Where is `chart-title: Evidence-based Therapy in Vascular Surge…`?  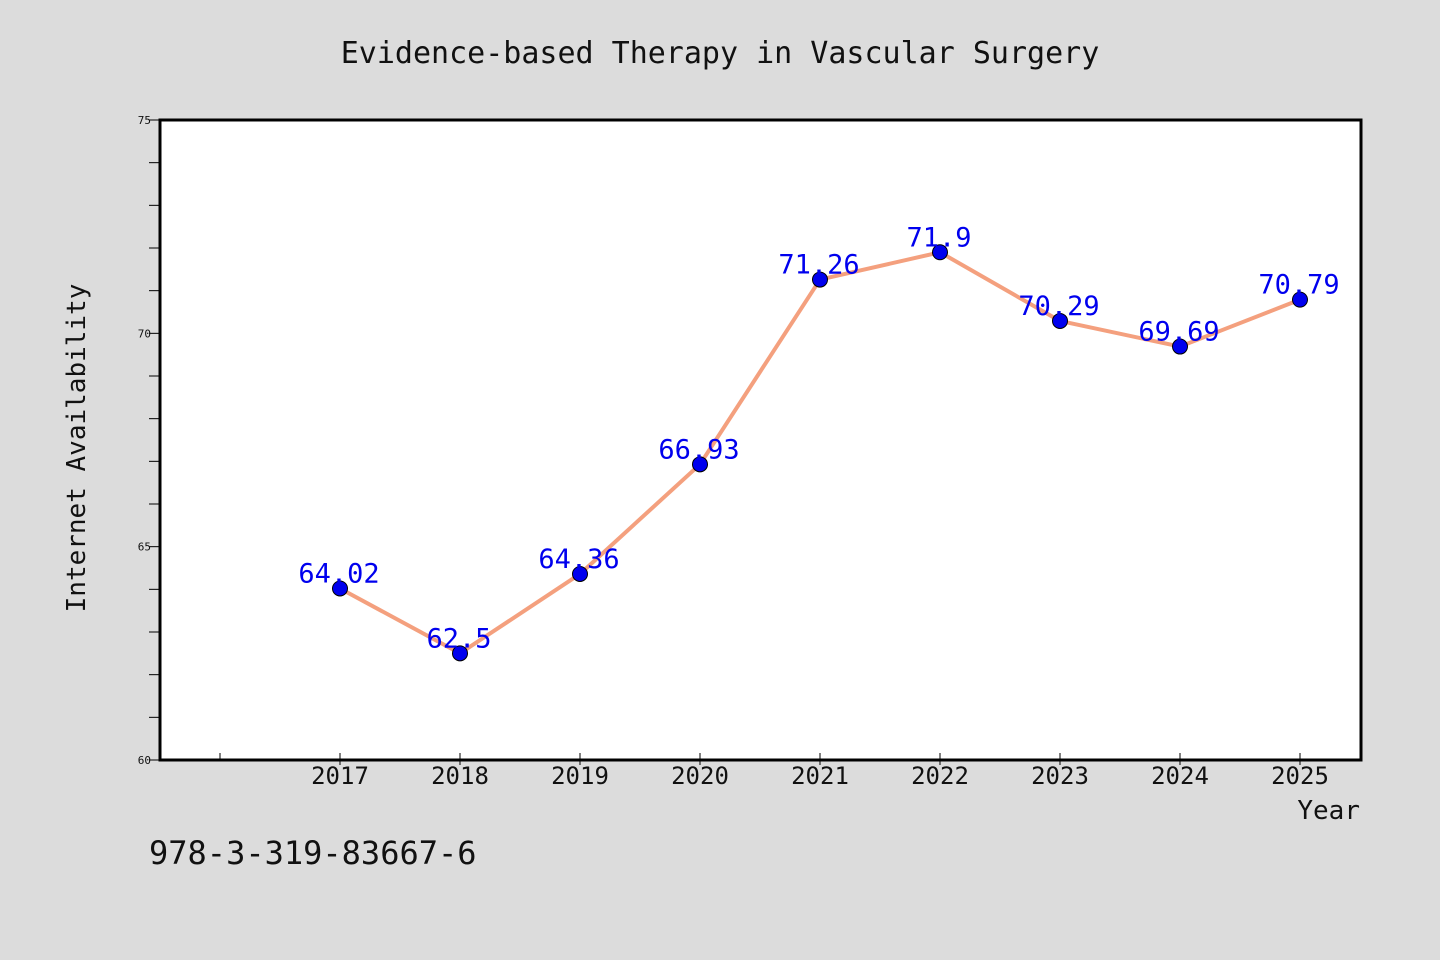 chart-title: Evidence-based Therapy in Vascular Surge… is located at coordinates (720, 53).